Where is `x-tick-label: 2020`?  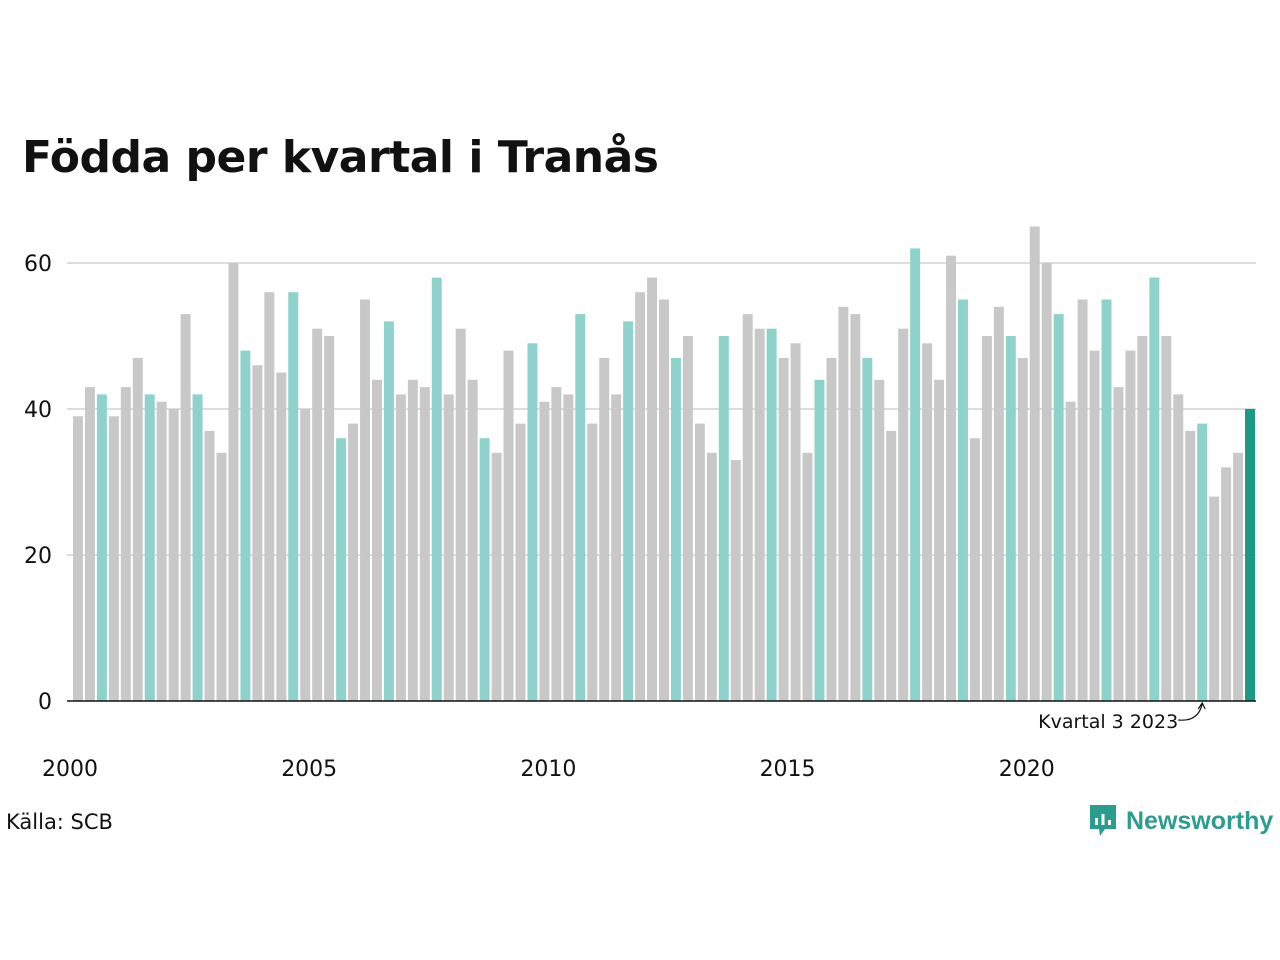
x-tick-label: 2020 is located at coordinates (1027, 769).